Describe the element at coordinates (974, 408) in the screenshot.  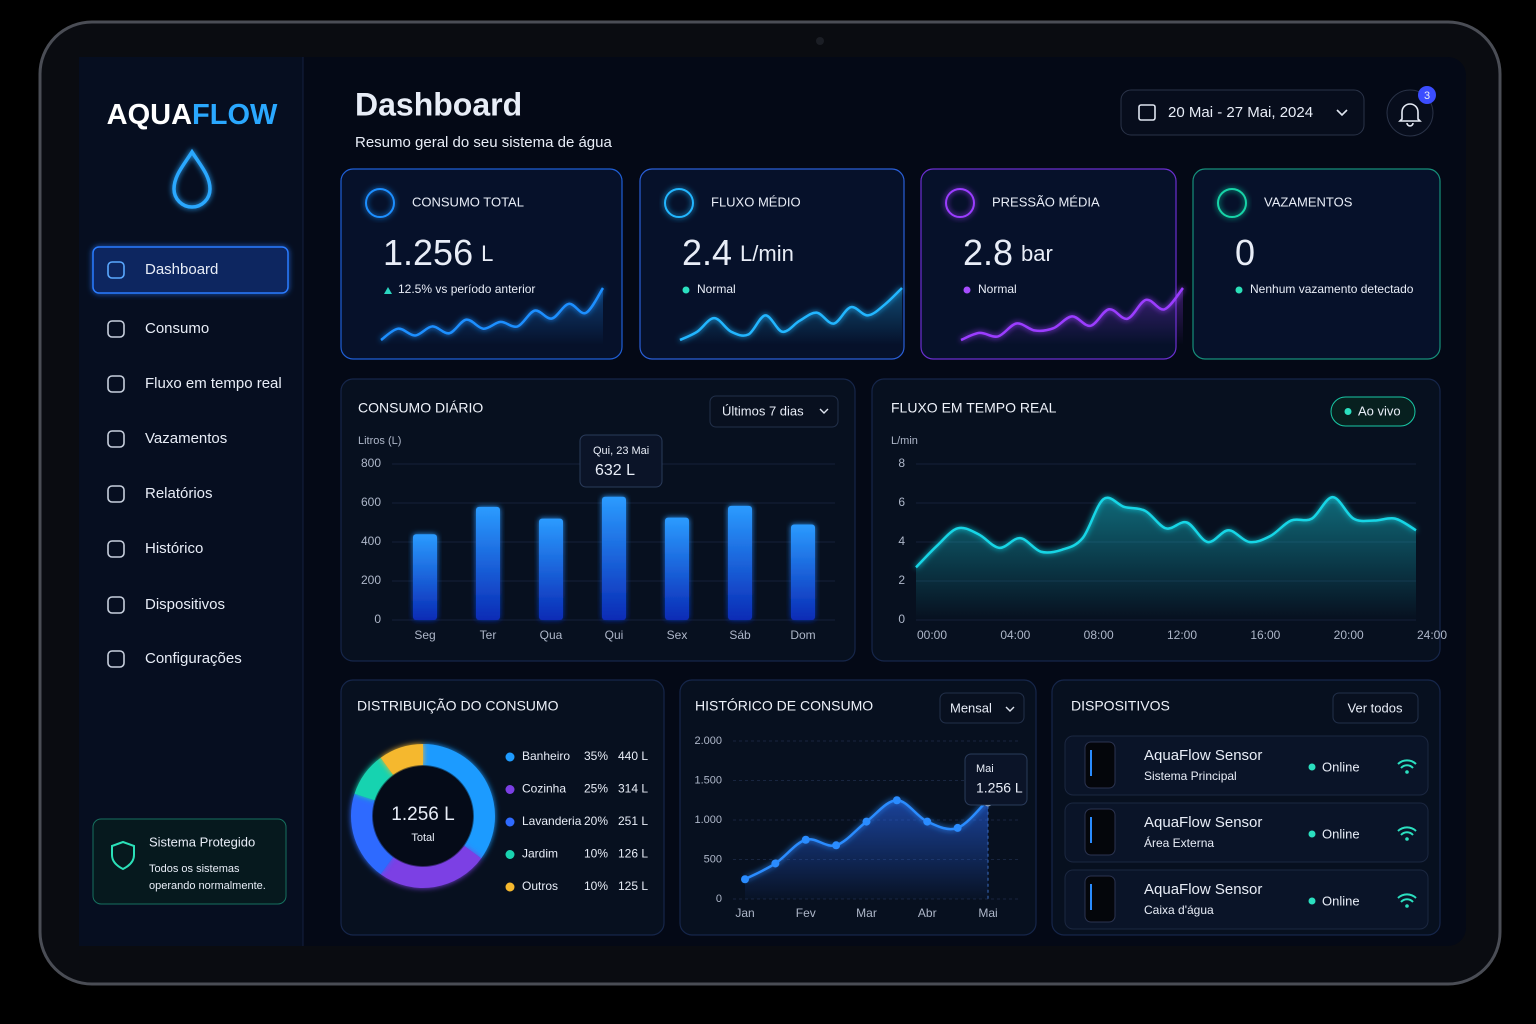
I see `chart-title: FLUXO EM TEMPO REAL` at that location.